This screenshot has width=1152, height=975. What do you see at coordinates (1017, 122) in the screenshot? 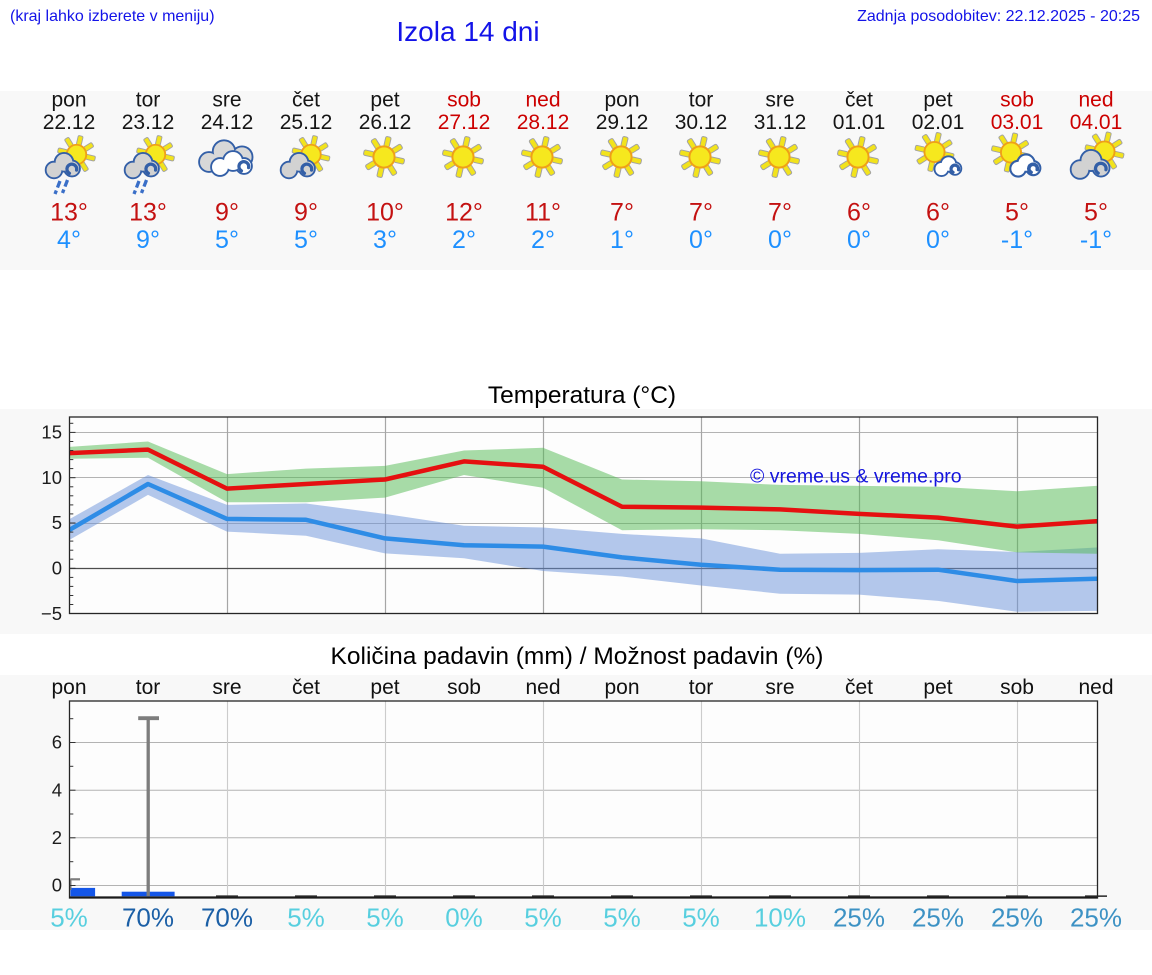
I see `svg-text: 03.01` at bounding box center [1017, 122].